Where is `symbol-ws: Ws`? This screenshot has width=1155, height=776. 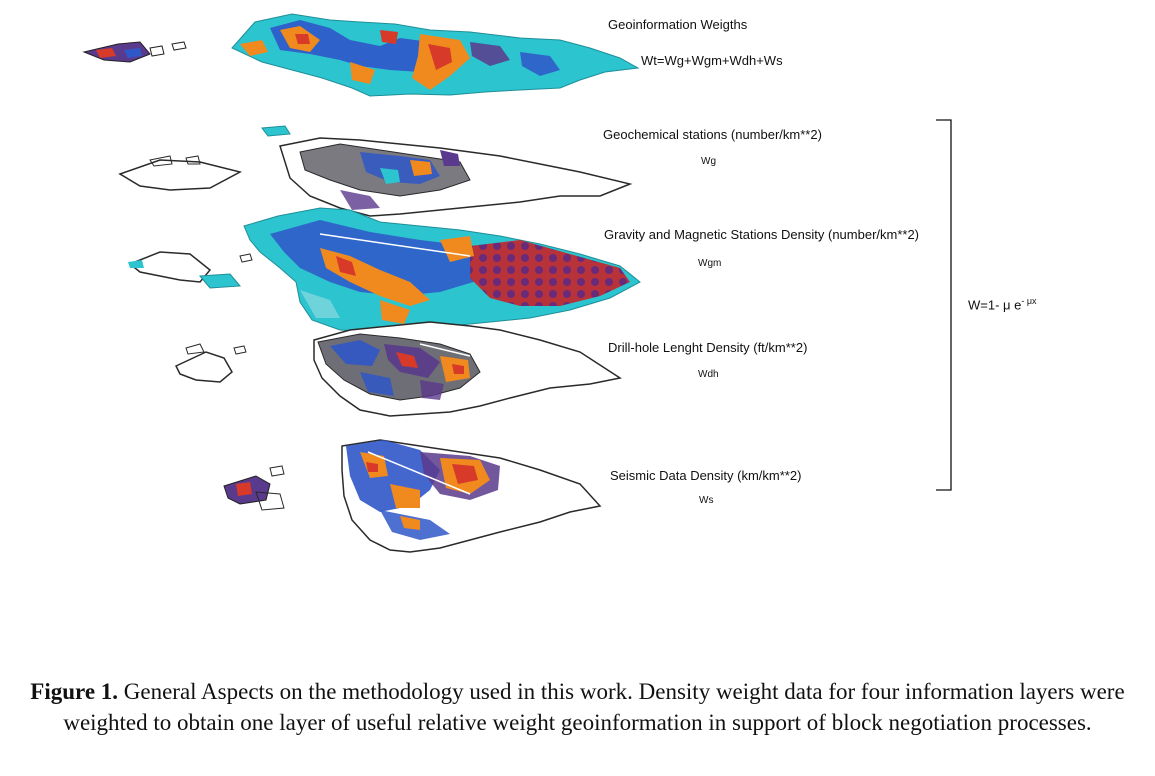
symbol-ws: Ws is located at coordinates (706, 500).